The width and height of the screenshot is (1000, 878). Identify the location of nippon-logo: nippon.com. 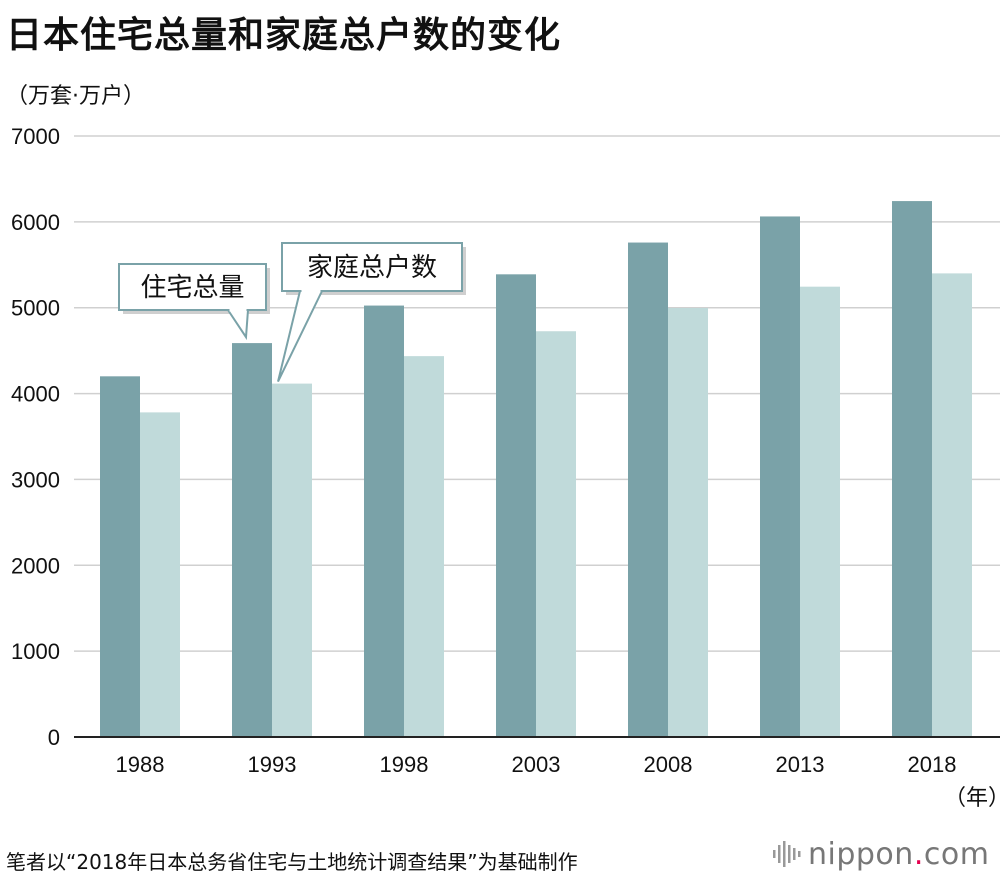
(880, 854).